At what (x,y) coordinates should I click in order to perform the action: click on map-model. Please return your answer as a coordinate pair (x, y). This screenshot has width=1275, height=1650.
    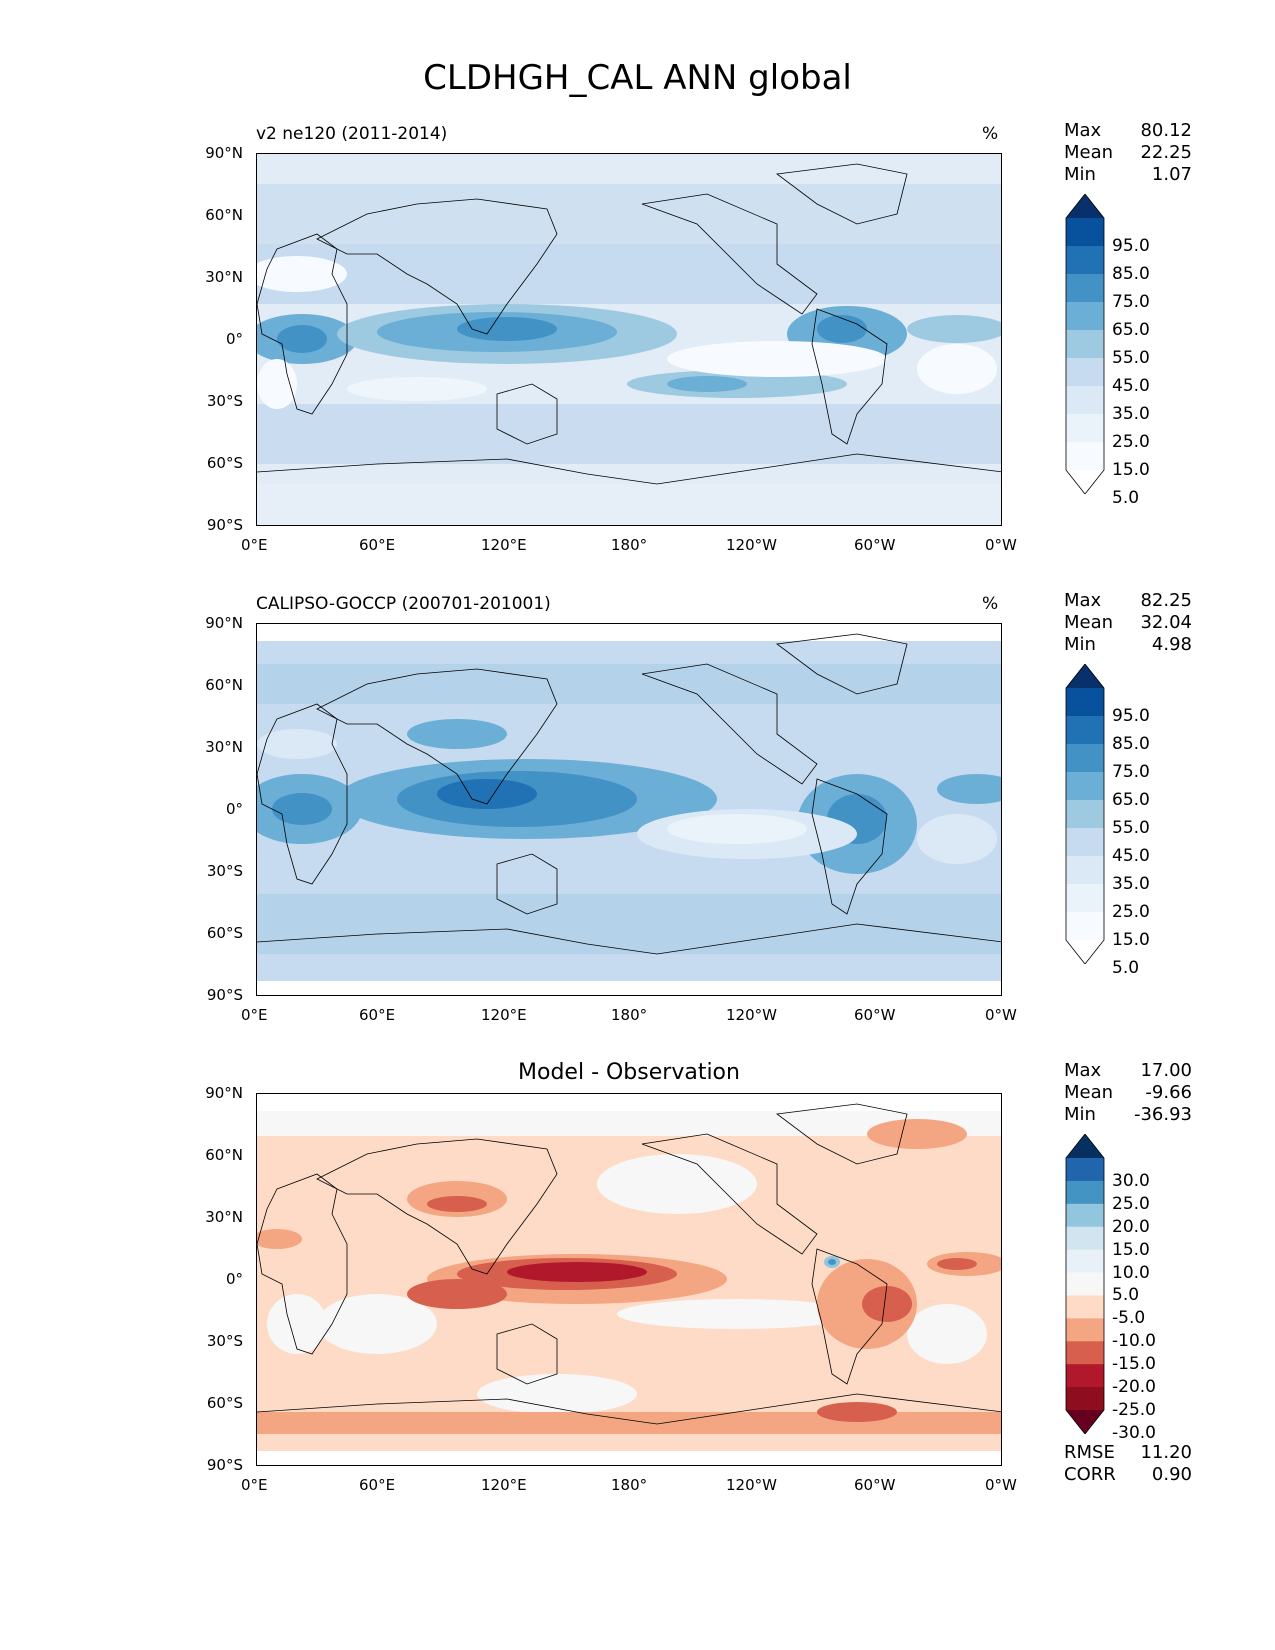
    Looking at the image, I should click on (629, 339).